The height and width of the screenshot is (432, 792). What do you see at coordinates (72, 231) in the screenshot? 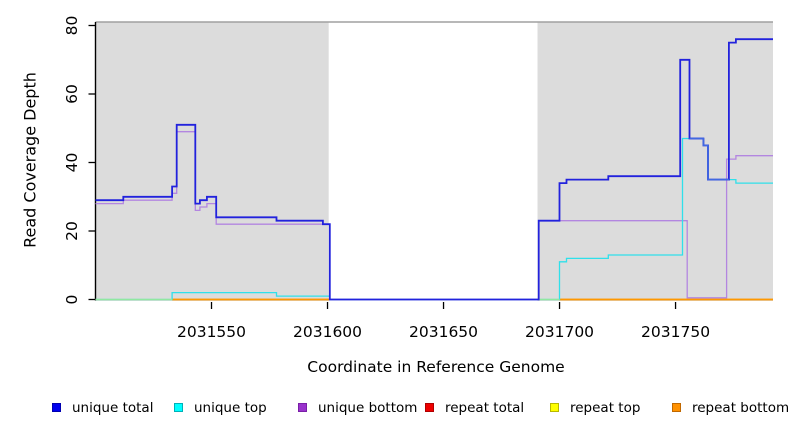
I see `y-tick-label: 20` at bounding box center [72, 231].